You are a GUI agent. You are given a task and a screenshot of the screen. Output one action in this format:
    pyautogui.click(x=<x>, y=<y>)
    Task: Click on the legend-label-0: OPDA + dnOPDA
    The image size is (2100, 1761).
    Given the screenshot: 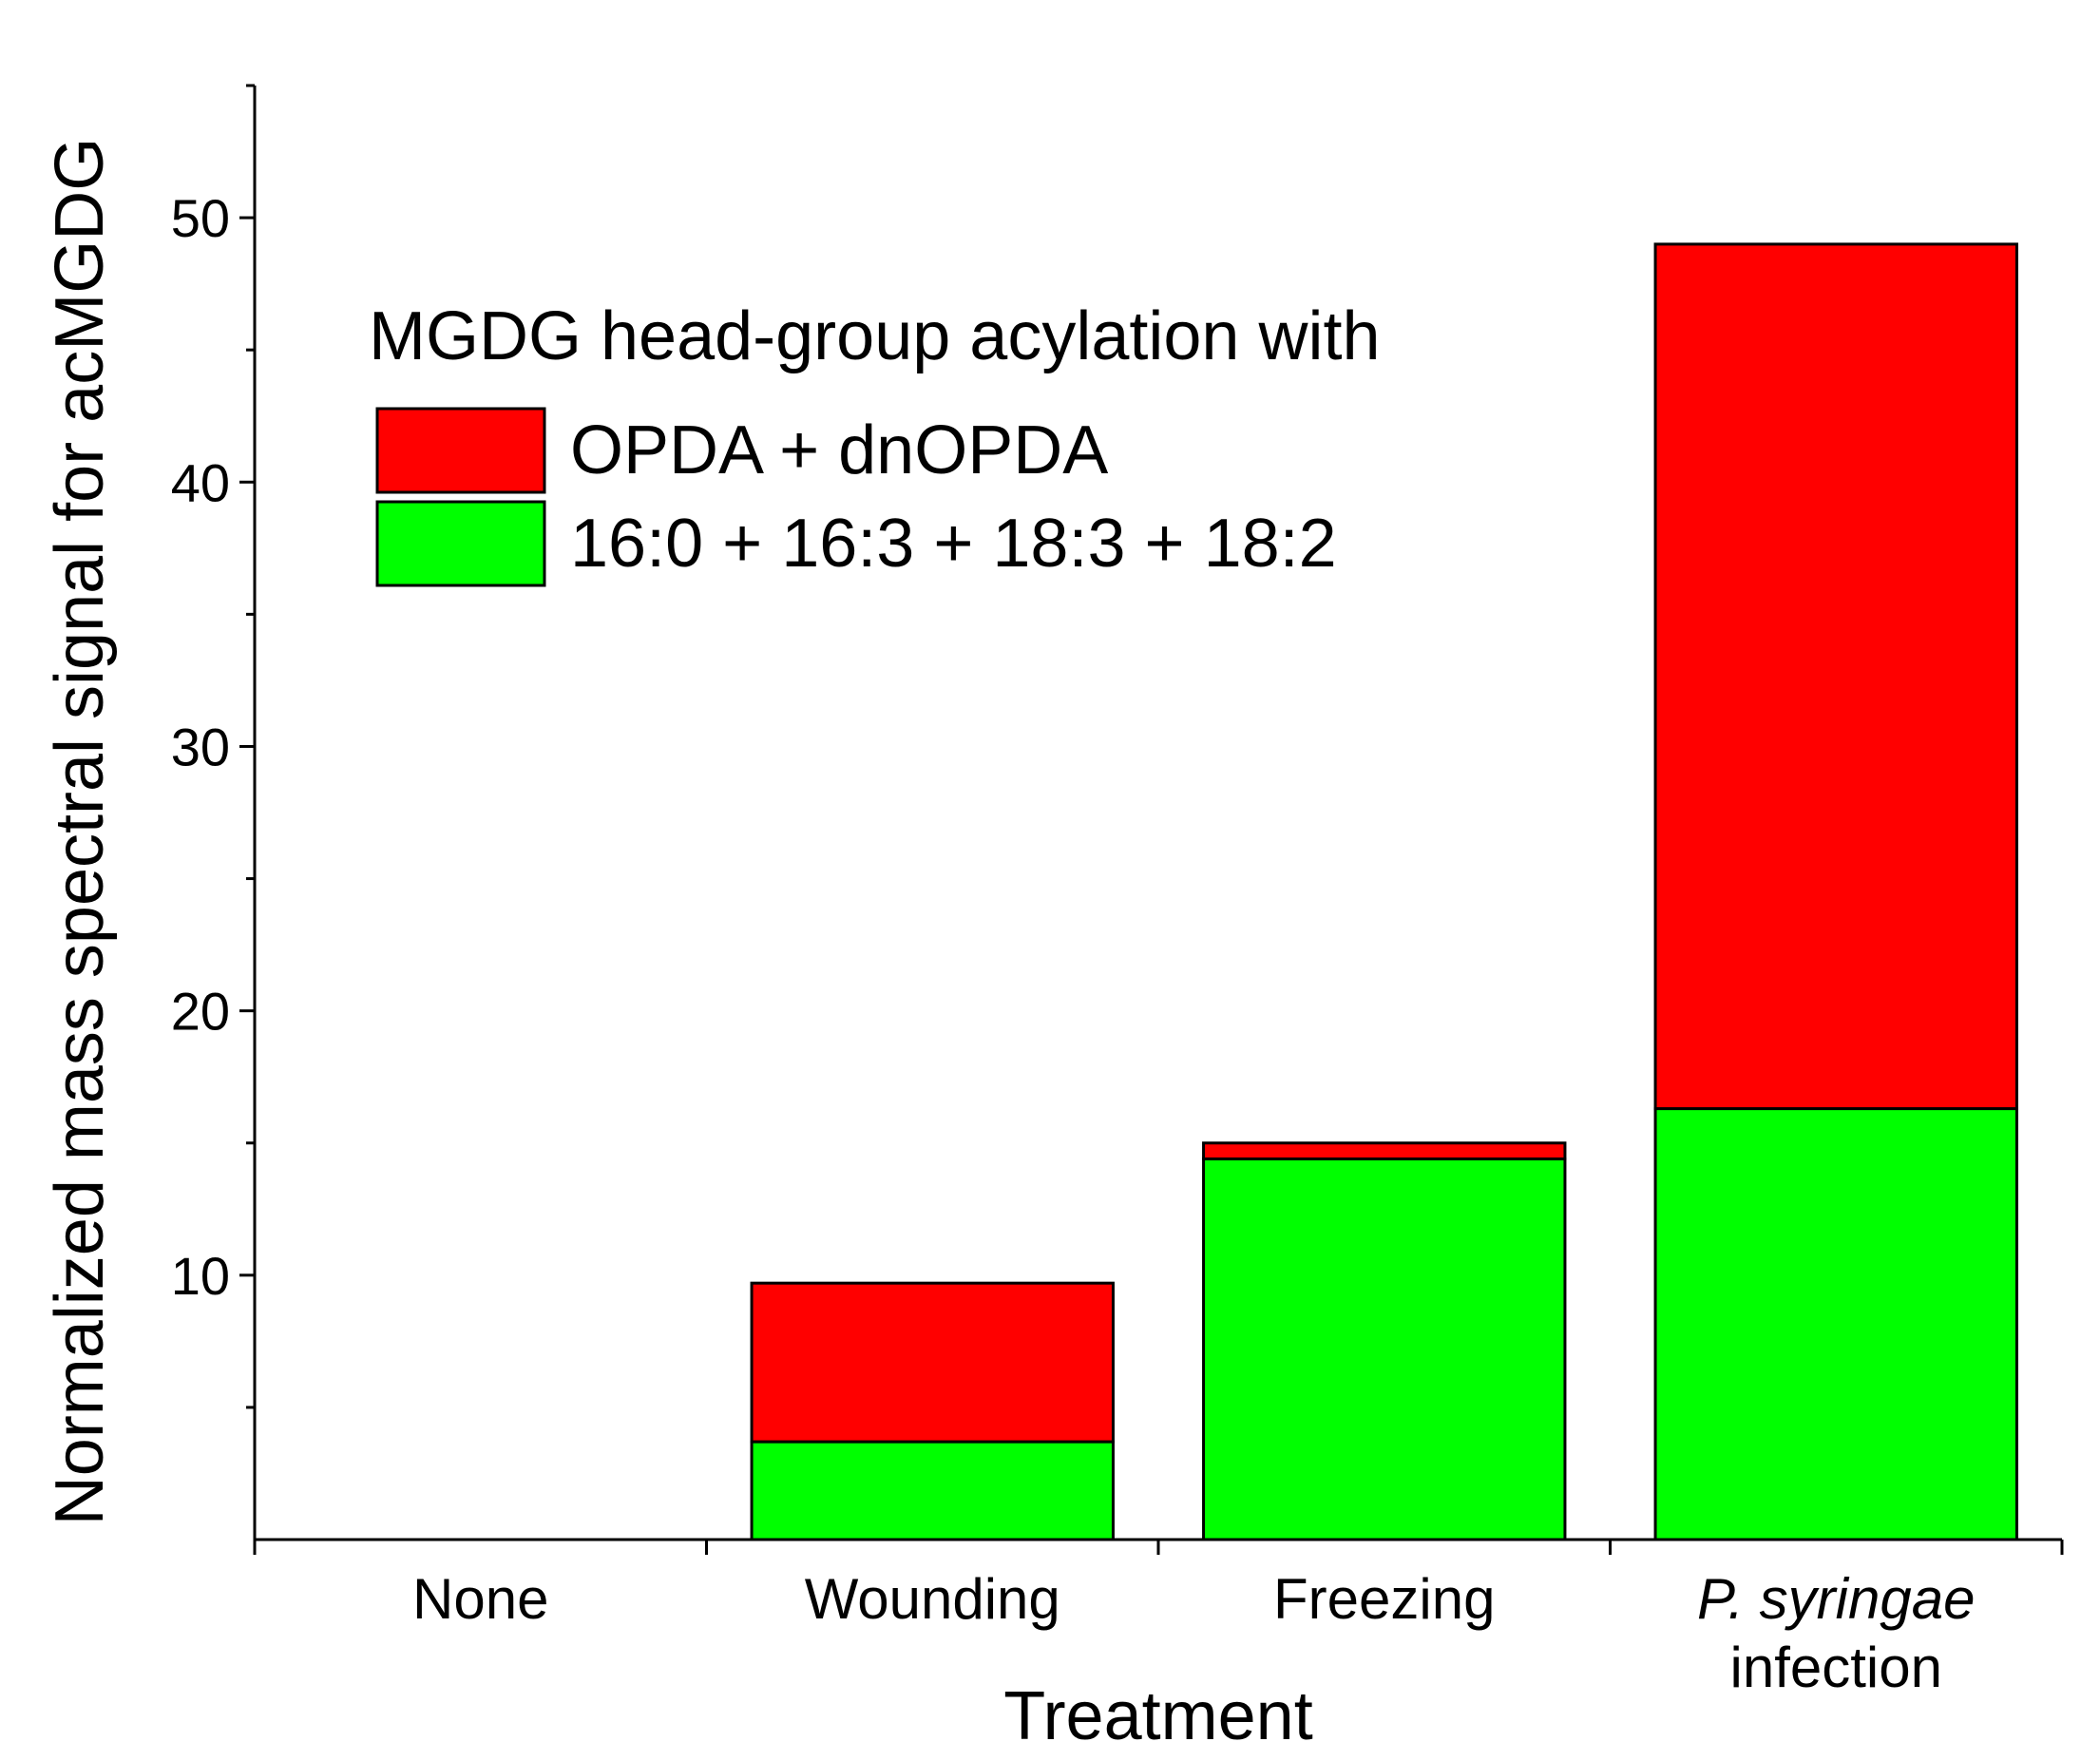 What is the action you would take?
    pyautogui.click(x=839, y=450)
    